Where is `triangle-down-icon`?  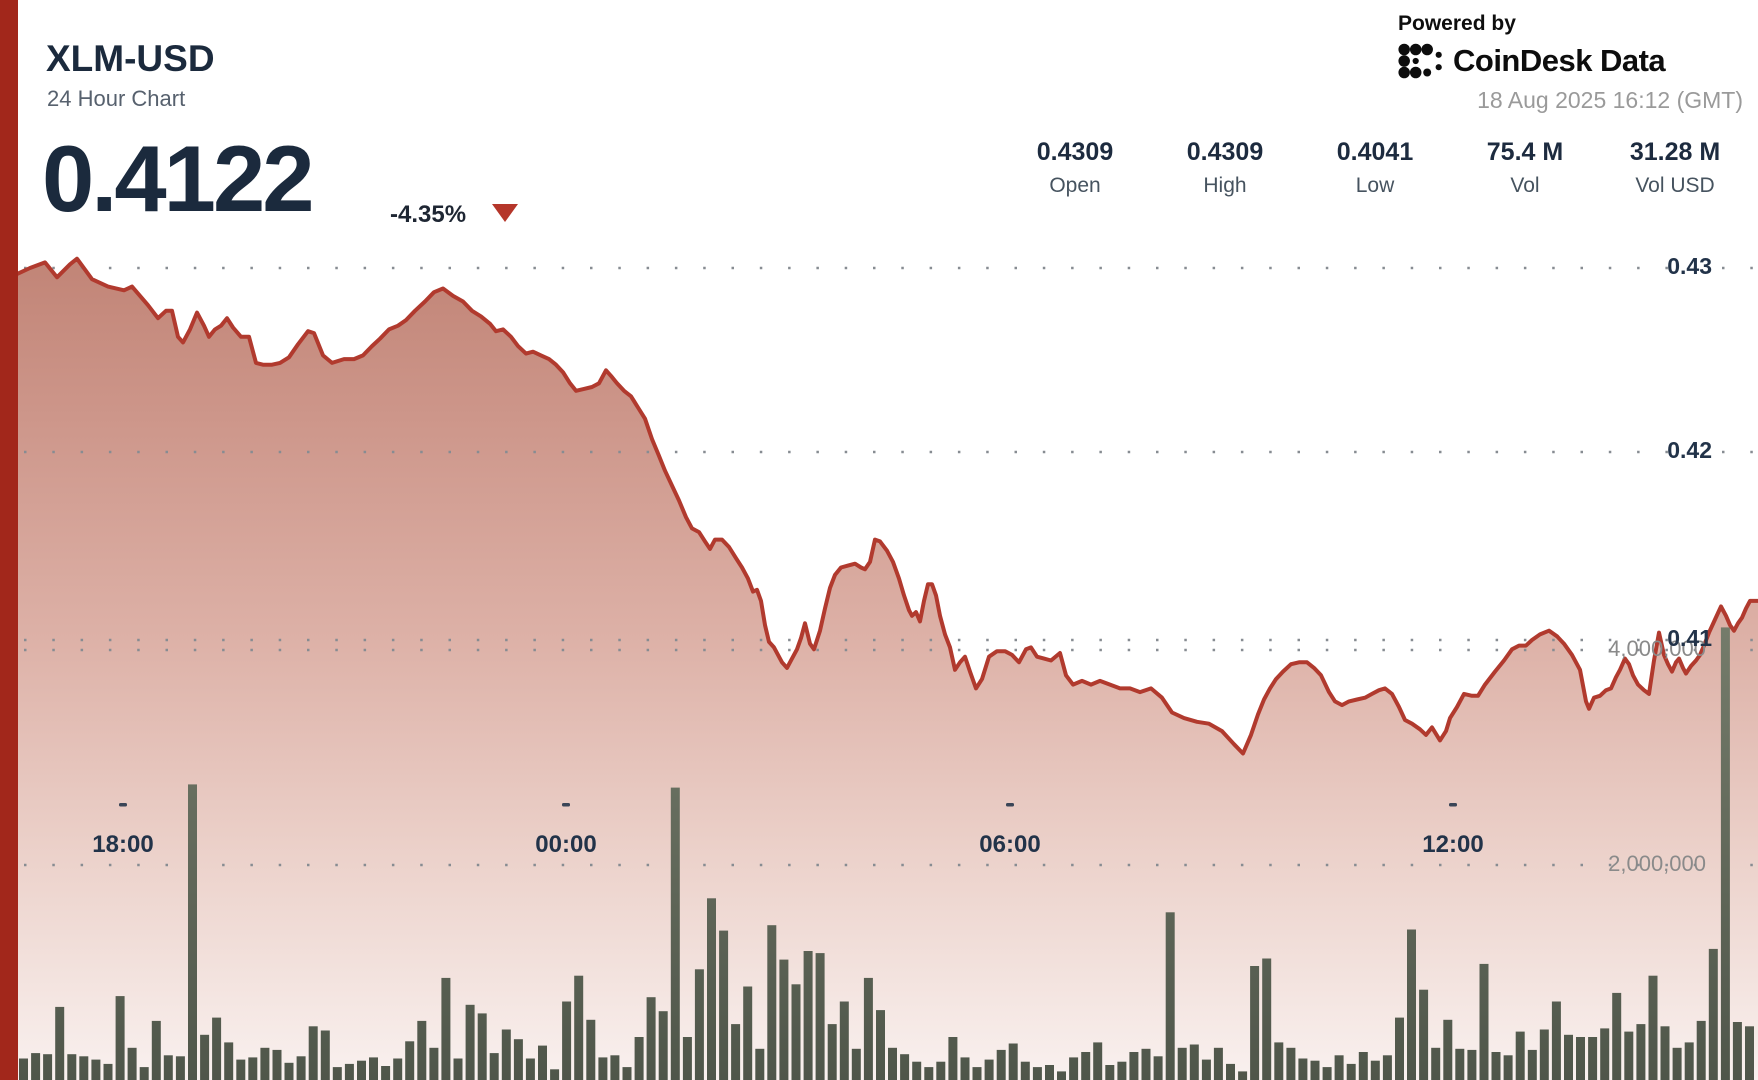
triangle-down-icon is located at coordinates (505, 213).